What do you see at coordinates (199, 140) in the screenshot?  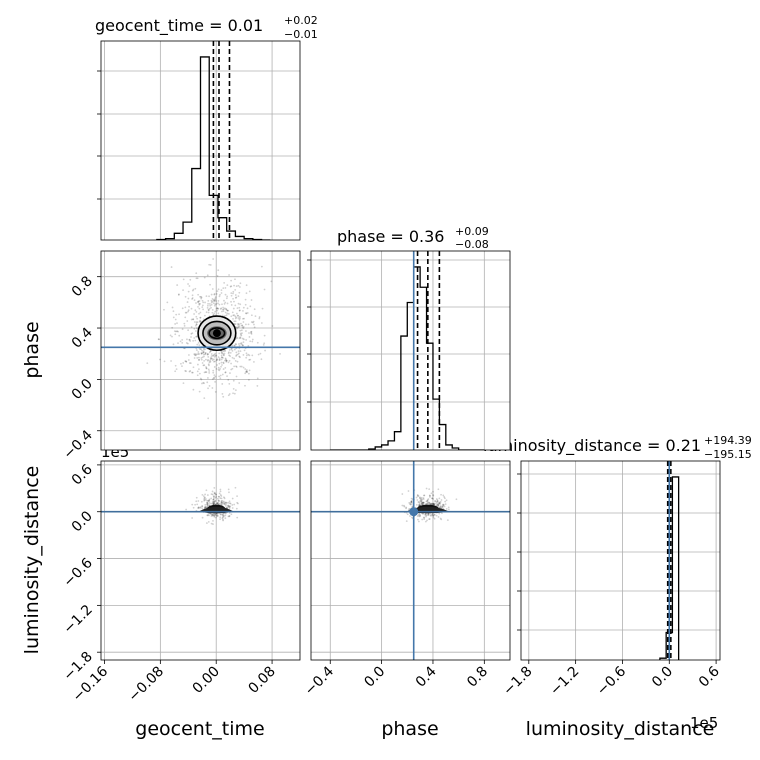 I see `hist-panel-geocent-time` at bounding box center [199, 140].